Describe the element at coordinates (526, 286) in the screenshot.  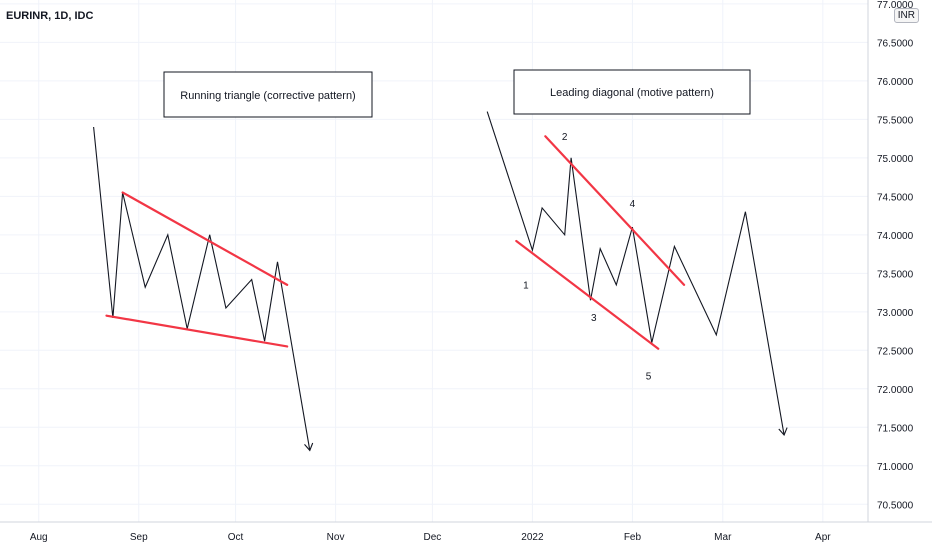
I see `wave-label-1: 1` at that location.